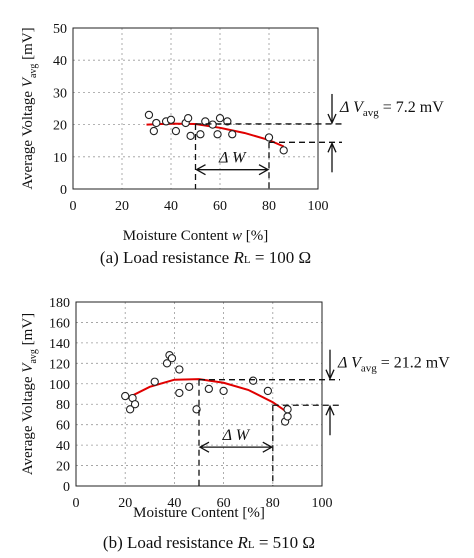  What do you see at coordinates (59, 344) in the screenshot?
I see `y-tick-label: 140` at bounding box center [59, 344].